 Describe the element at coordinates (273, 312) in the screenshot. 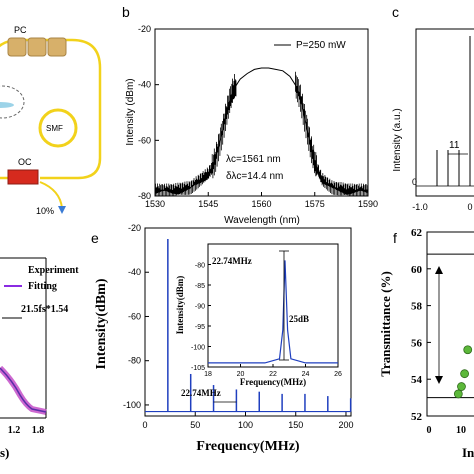

I see `inset-series-line` at that location.